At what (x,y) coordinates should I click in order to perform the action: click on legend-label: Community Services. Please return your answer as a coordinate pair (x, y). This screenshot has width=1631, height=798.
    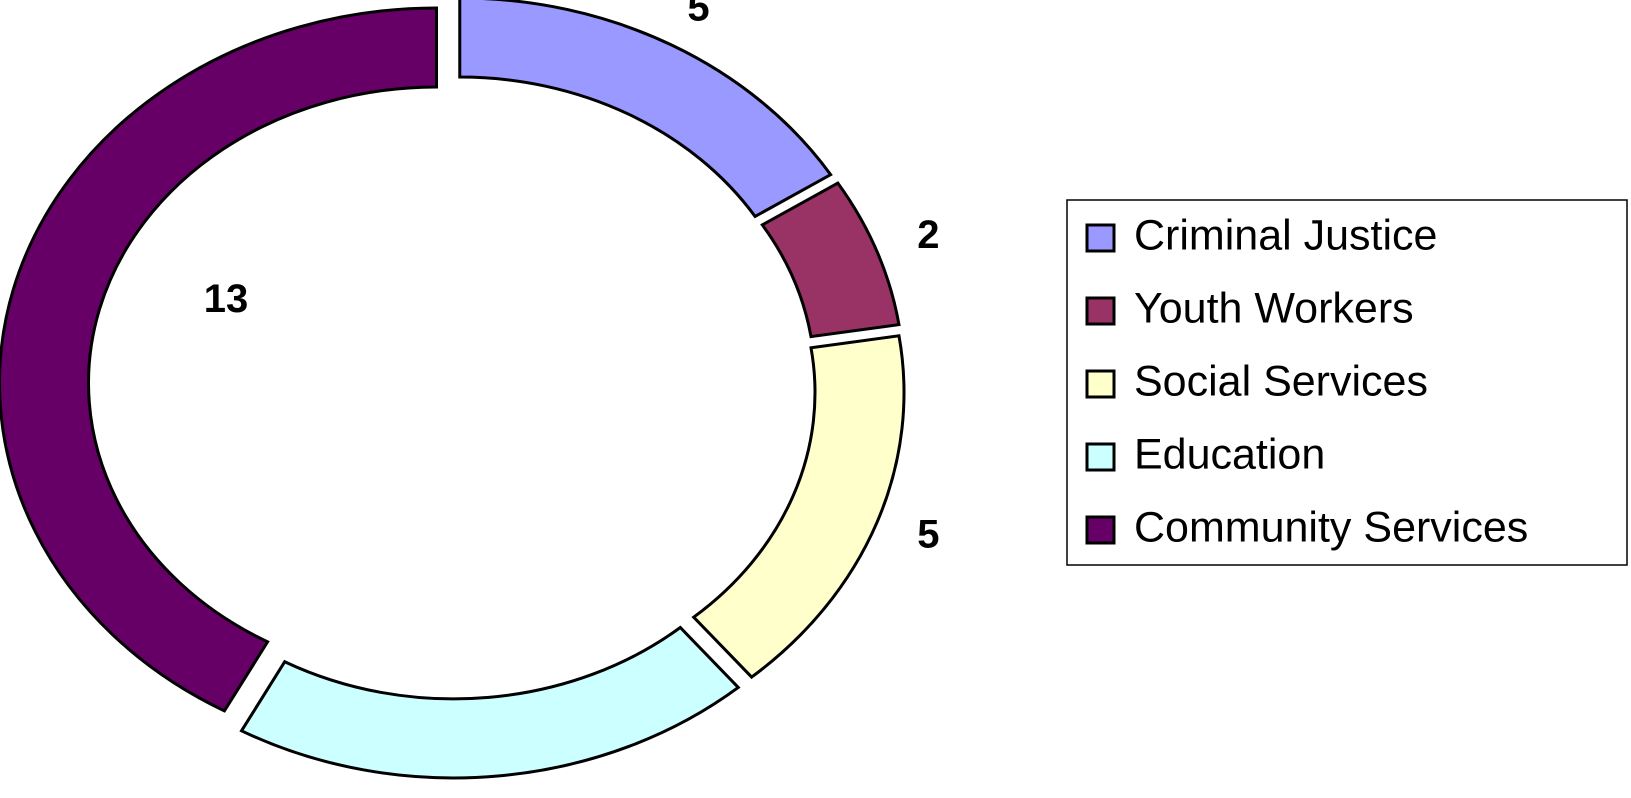
    Looking at the image, I should click on (1331, 527).